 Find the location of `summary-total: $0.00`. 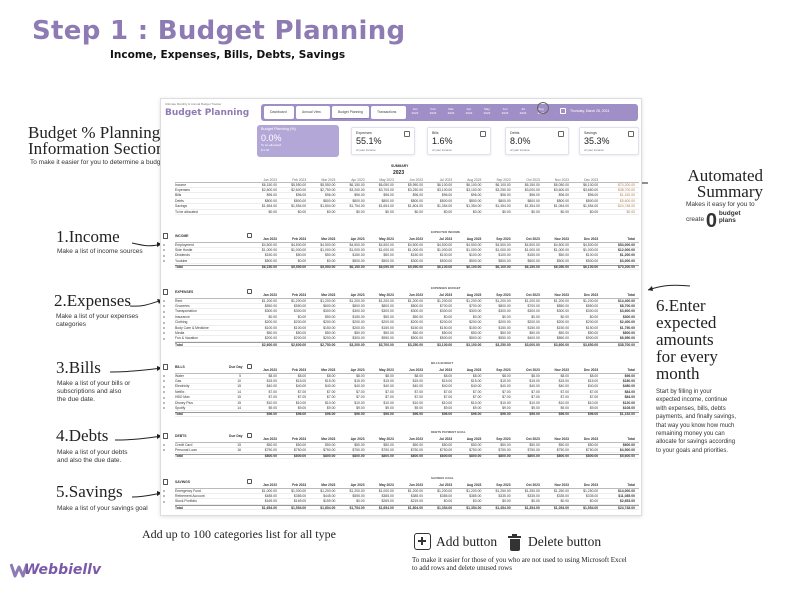

summary-total: $0.00 is located at coordinates (631, 211).